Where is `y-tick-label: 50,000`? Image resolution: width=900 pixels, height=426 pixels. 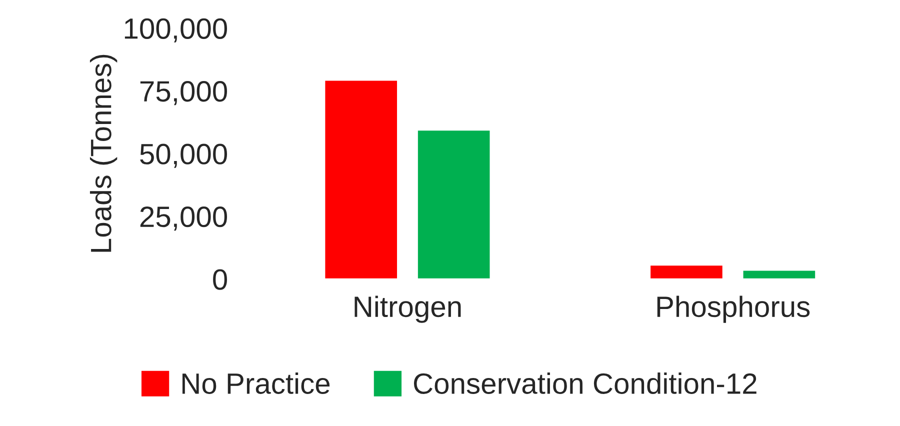 y-tick-label: 50,000 is located at coordinates (183, 156).